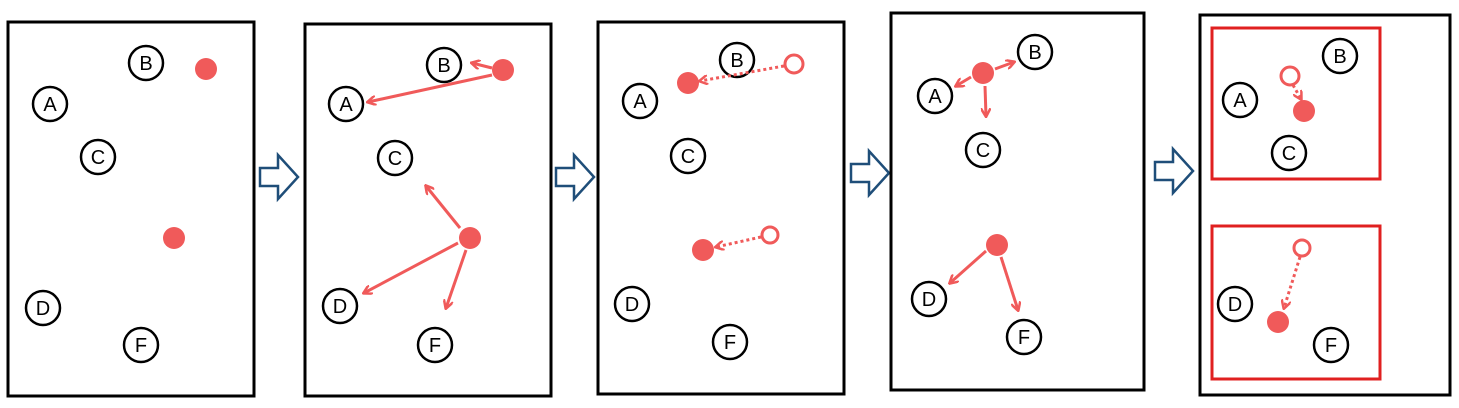 This screenshot has width=1459, height=408. Describe the element at coordinates (430, 87) in the screenshot. I see `panel-2-assign-arrow-a` at that location.